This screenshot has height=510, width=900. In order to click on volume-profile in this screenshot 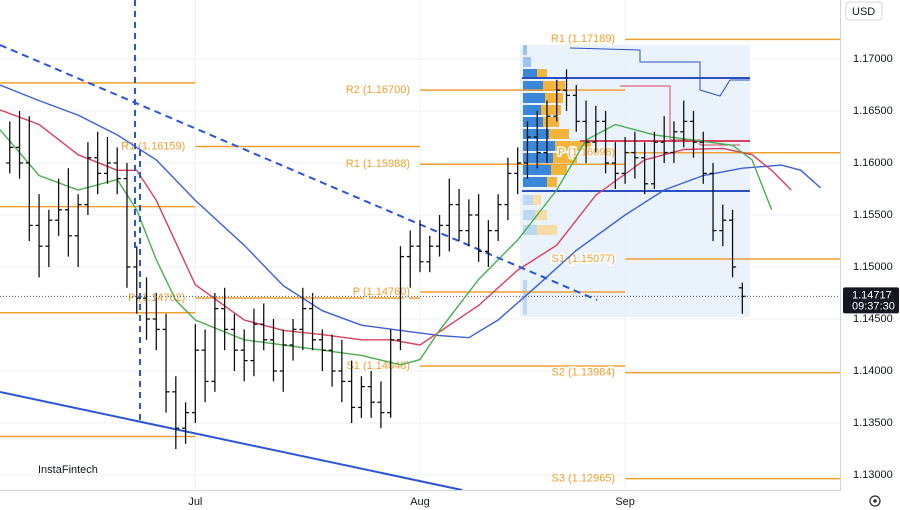, I will do `click(557, 180)`.